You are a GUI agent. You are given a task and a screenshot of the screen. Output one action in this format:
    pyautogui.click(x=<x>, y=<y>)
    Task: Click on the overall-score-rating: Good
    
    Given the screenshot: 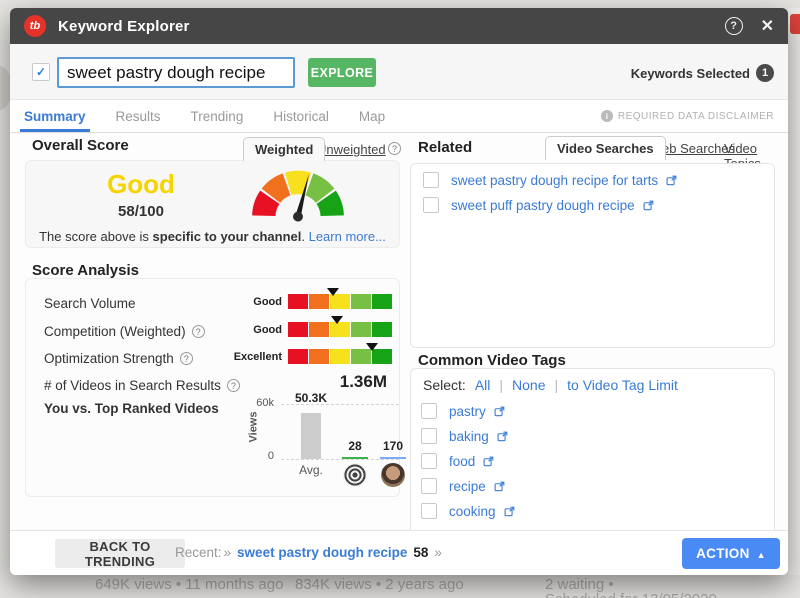 What is the action you would take?
    pyautogui.click(x=141, y=184)
    